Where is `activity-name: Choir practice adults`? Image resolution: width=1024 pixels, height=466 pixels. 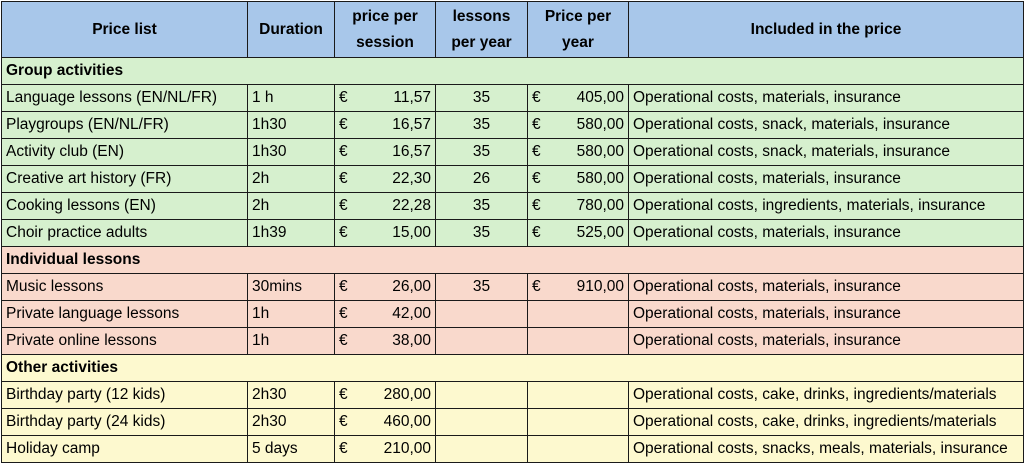 activity-name: Choir practice adults is located at coordinates (124, 233).